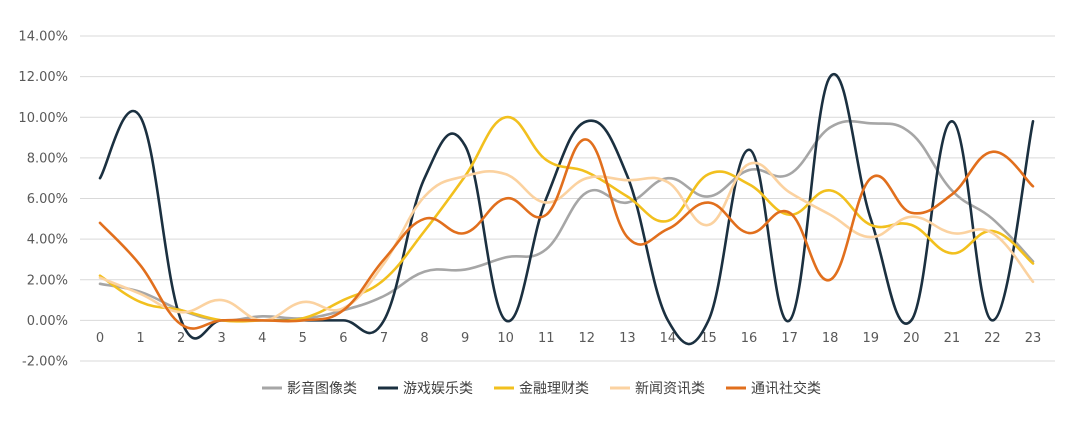 This screenshot has width=1080, height=430. What do you see at coordinates (546, 338) in the screenshot?
I see `x-tick-label: 11` at bounding box center [546, 338].